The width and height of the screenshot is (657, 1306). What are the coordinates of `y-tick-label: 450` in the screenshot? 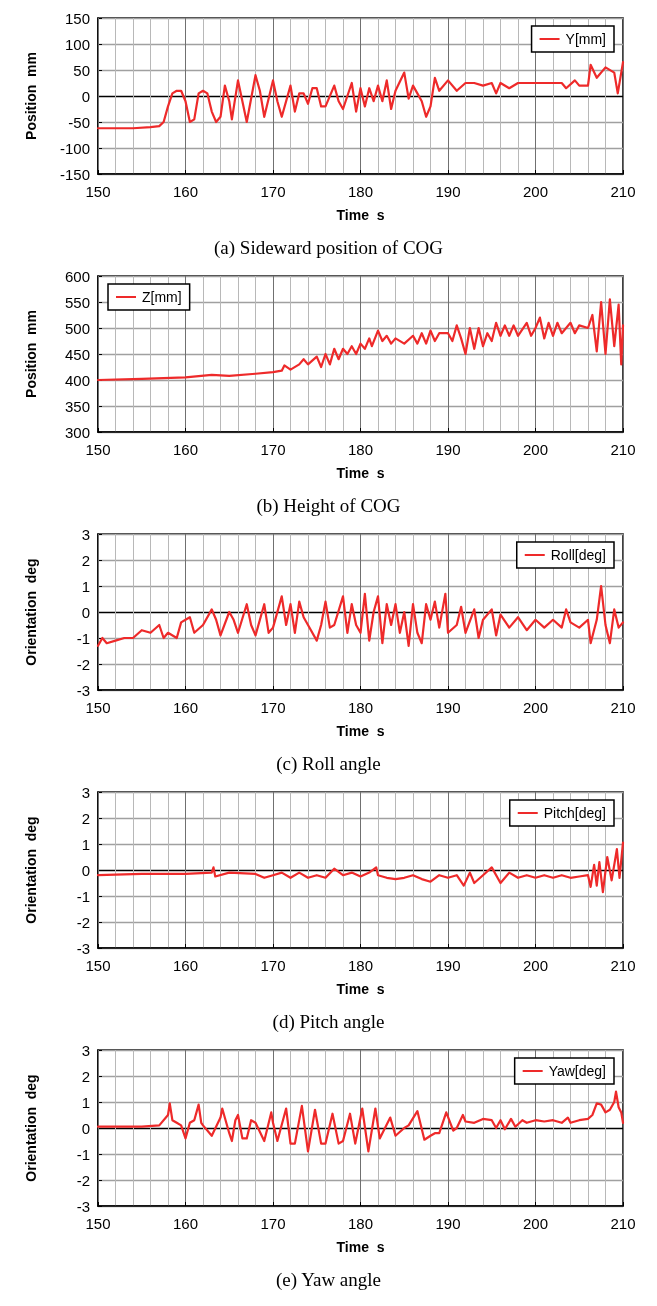 It's located at (77, 354).